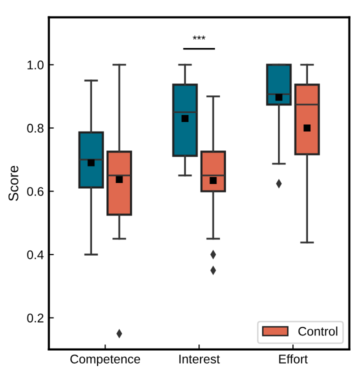 The width and height of the screenshot is (362, 384). Describe the element at coordinates (318, 331) in the screenshot. I see `legend-label: Control` at that location.